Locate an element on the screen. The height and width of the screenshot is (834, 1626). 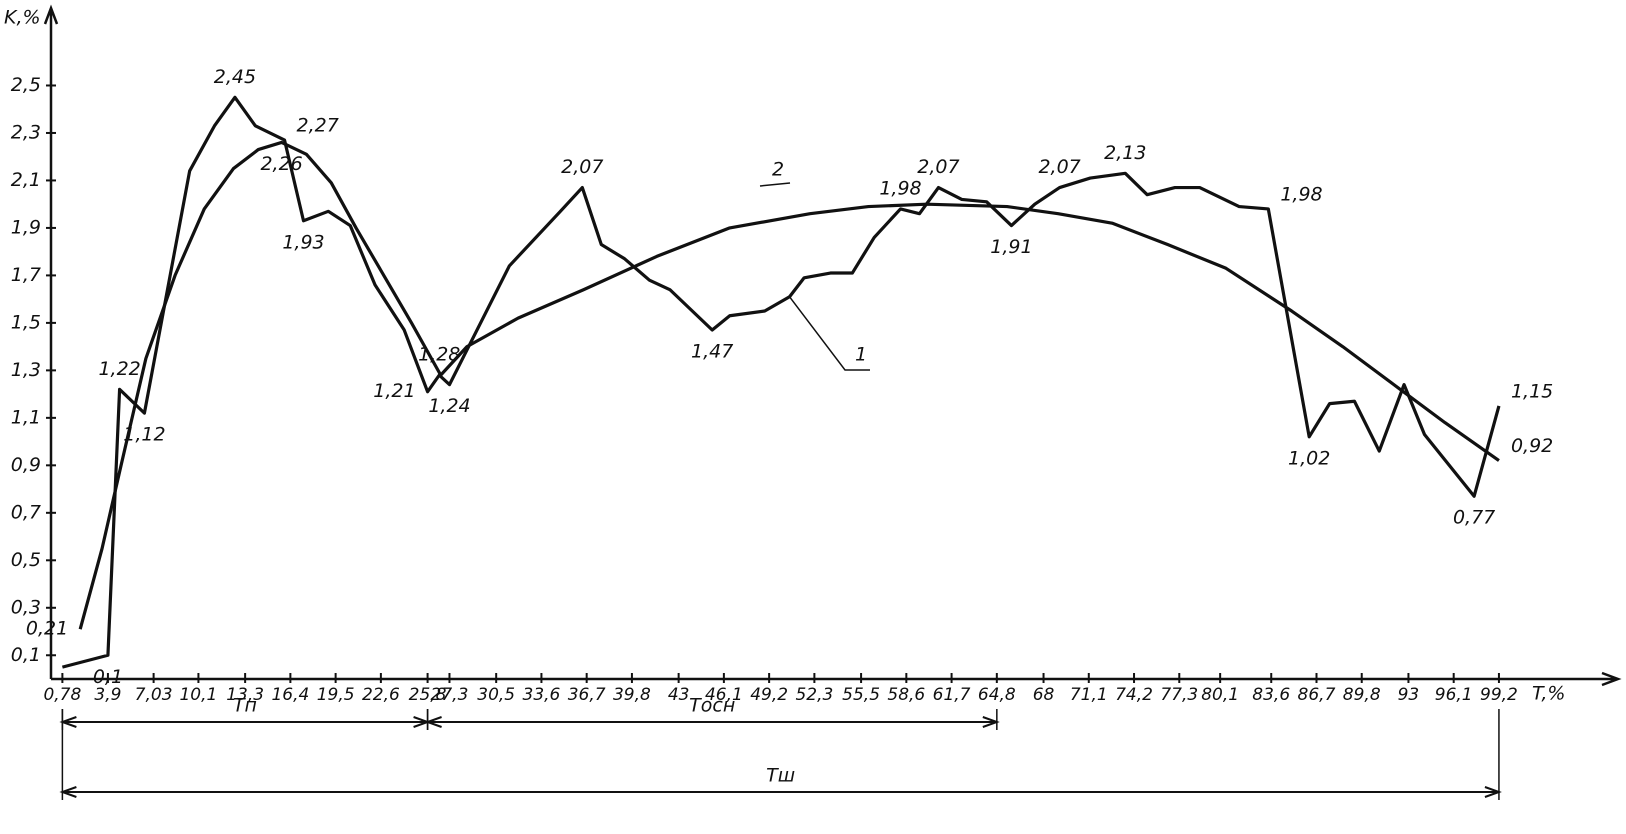
x-tick-label: 58,6 is located at coordinates (906, 695).